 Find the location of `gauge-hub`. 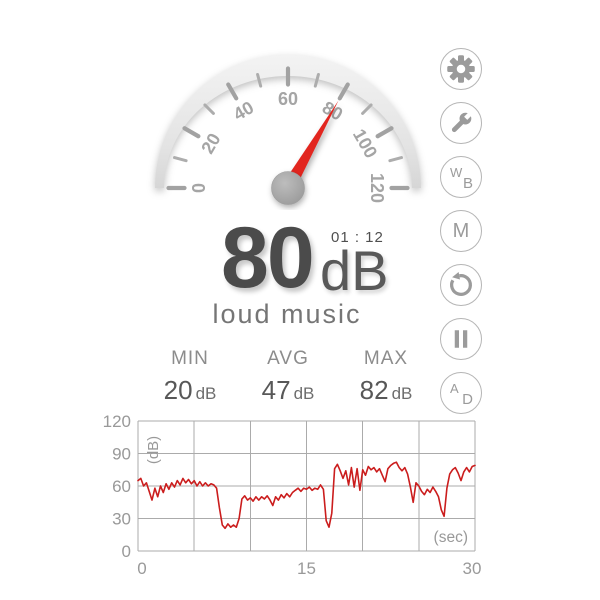

gauge-hub is located at coordinates (288, 188).